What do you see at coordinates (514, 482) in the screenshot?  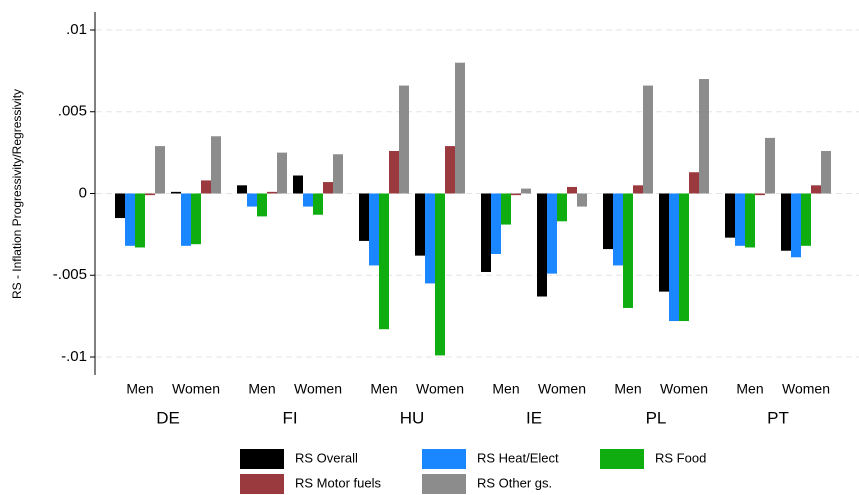 I see `legend-label: RS Other gs.` at bounding box center [514, 482].